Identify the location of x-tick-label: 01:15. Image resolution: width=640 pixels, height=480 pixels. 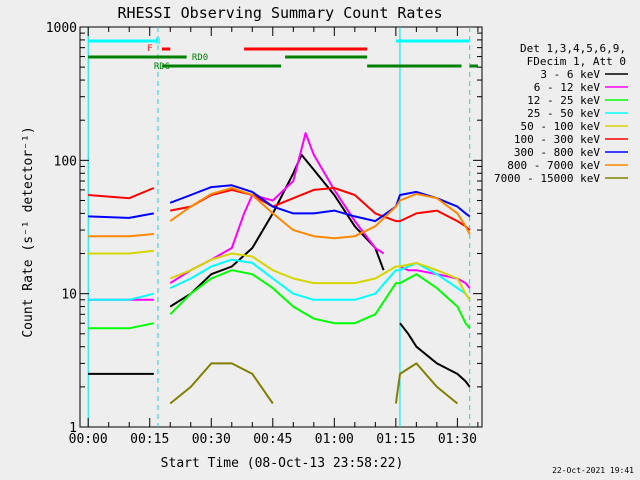
(395, 439).